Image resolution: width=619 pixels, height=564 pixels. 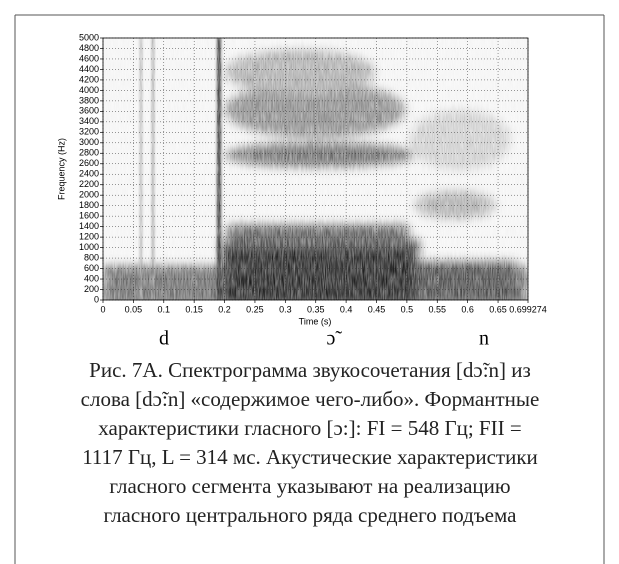 I want to click on x-tick-label: 0.25, so click(x=255, y=309).